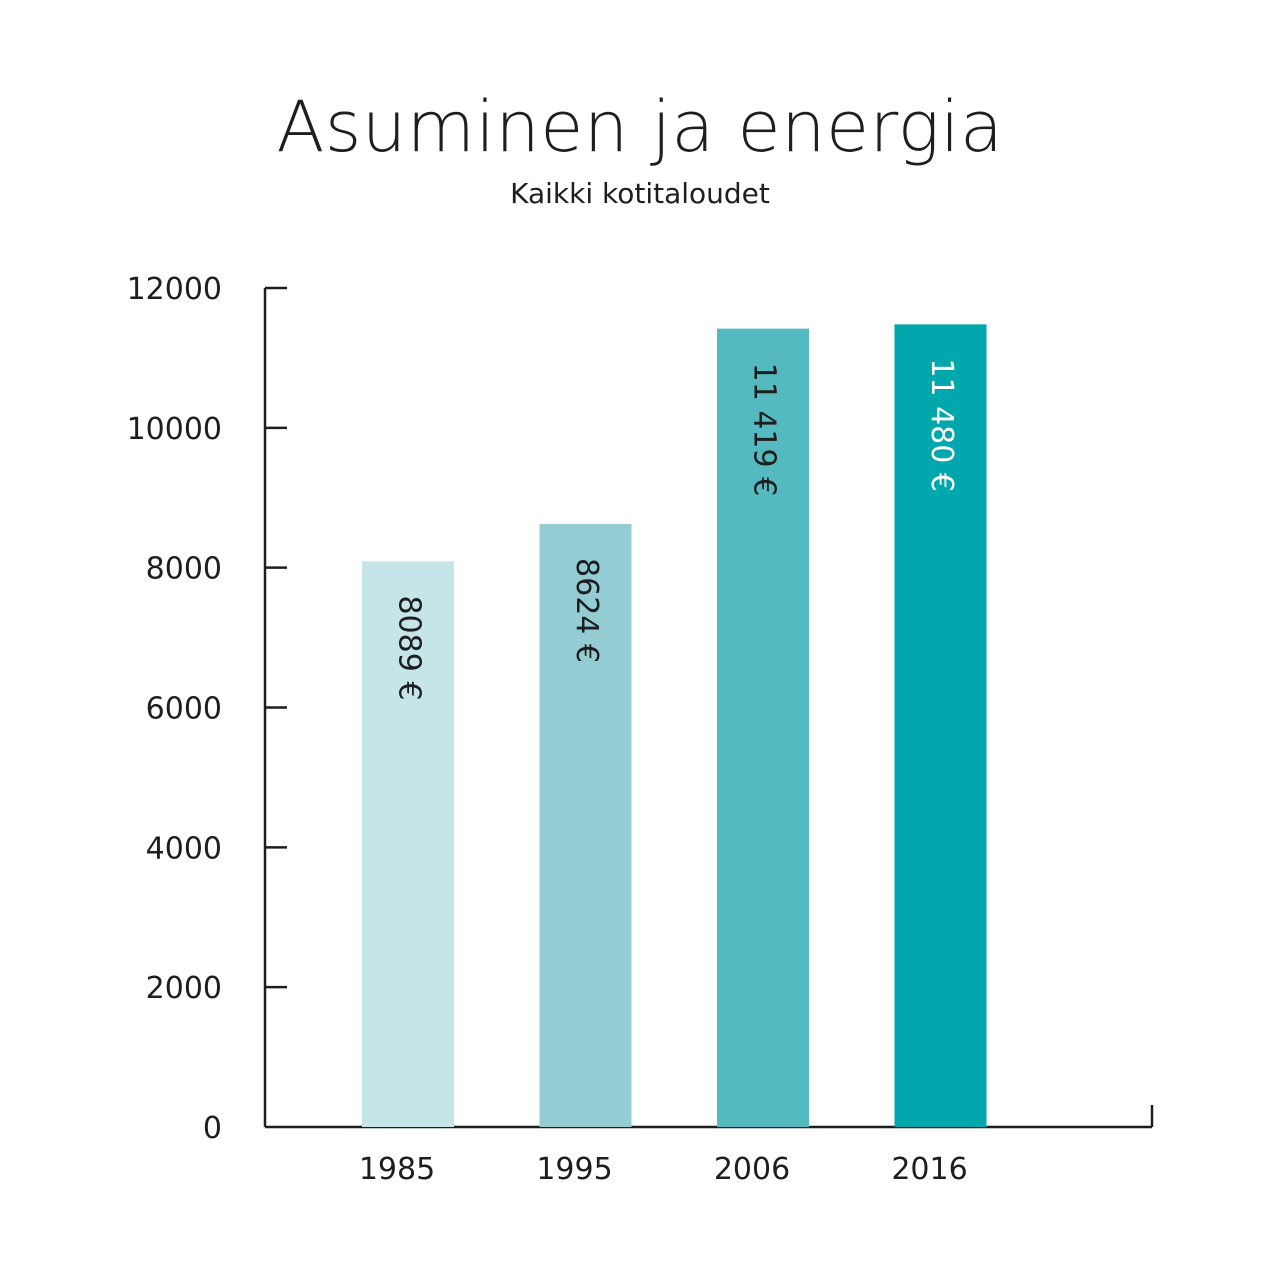 The image size is (1280, 1280). Describe the element at coordinates (408, 844) in the screenshot. I see `bar-1985` at that location.